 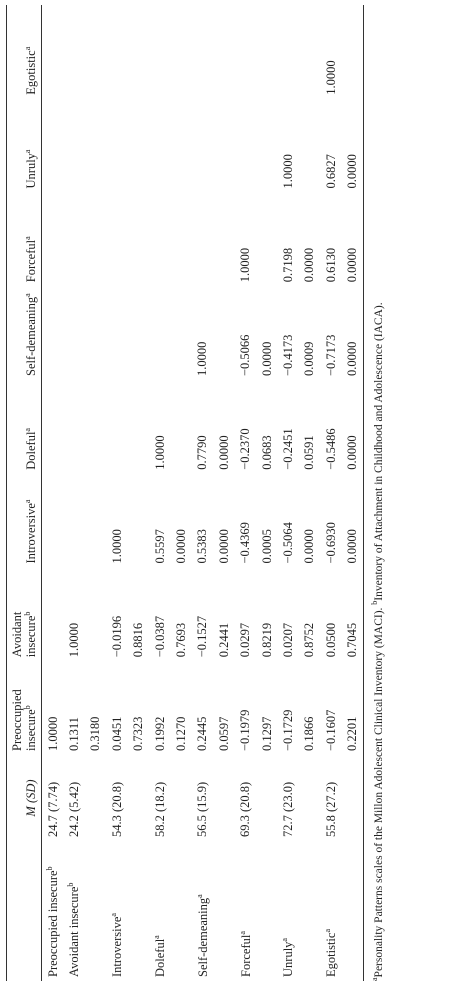 I want to click on cell-value: 0.1866, so click(x=309, y=733).